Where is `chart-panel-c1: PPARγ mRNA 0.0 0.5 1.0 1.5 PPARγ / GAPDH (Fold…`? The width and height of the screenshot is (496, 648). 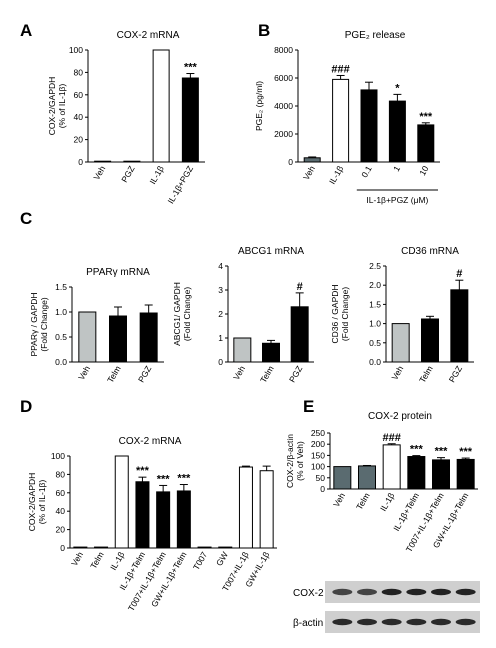
chart-panel-c1: PPARγ mRNA 0.0 0.5 1.0 1.5 PPARγ / GAPDH (Fold… is located at coordinates (96, 326).